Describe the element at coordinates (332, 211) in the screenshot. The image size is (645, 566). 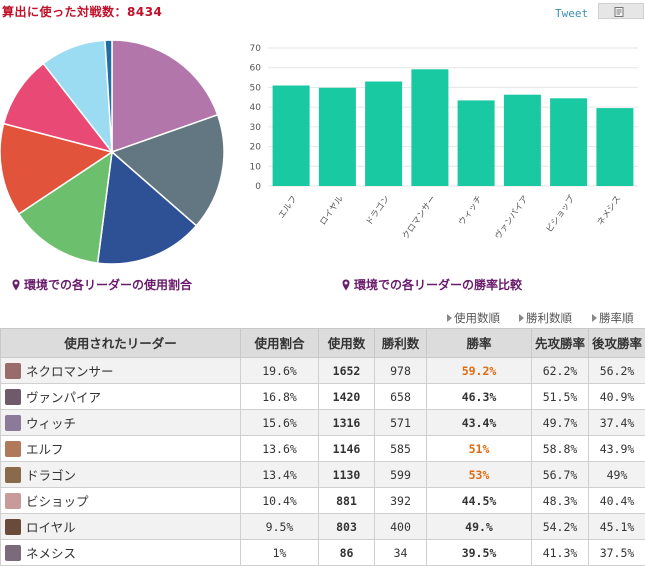
I see `x-tick-label: ロイヤル` at that location.